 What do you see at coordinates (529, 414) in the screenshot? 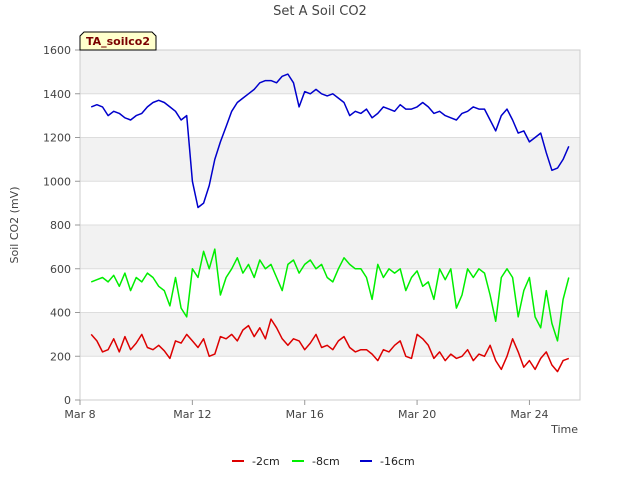
I see `x-tick-label: Mar 24` at bounding box center [529, 414].